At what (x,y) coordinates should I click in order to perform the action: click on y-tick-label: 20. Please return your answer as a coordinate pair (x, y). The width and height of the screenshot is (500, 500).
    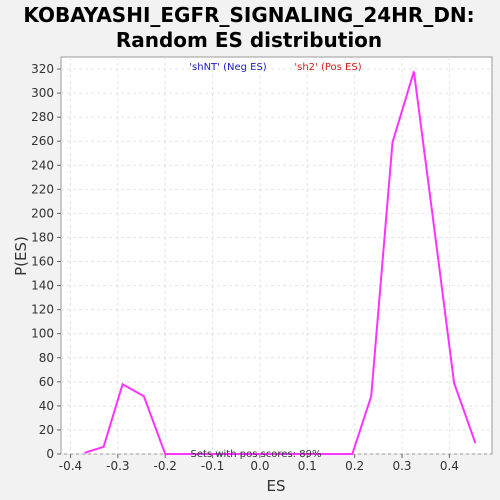
    Looking at the image, I should click on (46, 430).